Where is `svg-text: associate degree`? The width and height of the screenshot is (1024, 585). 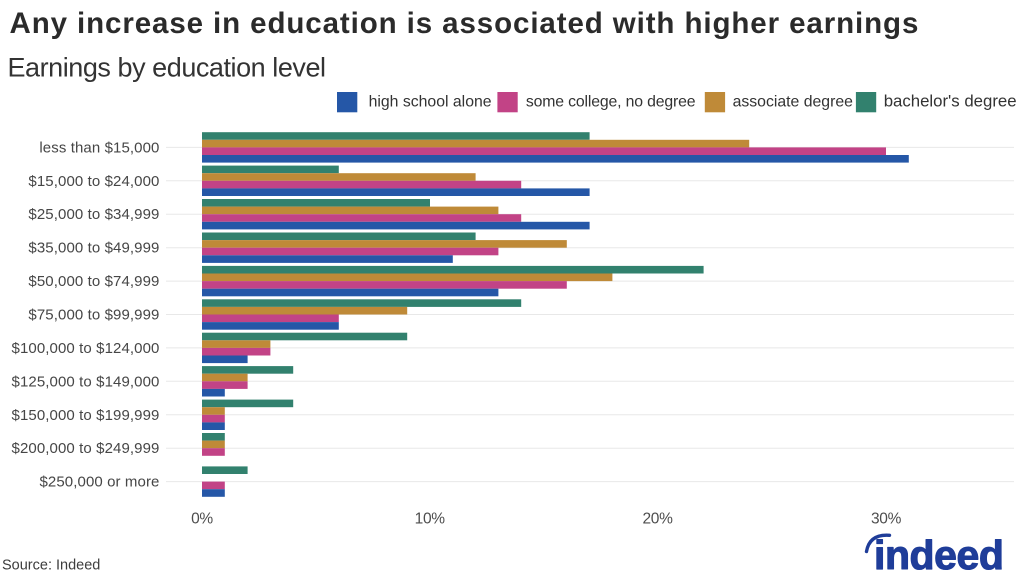 svg-text: associate degree is located at coordinates (793, 102).